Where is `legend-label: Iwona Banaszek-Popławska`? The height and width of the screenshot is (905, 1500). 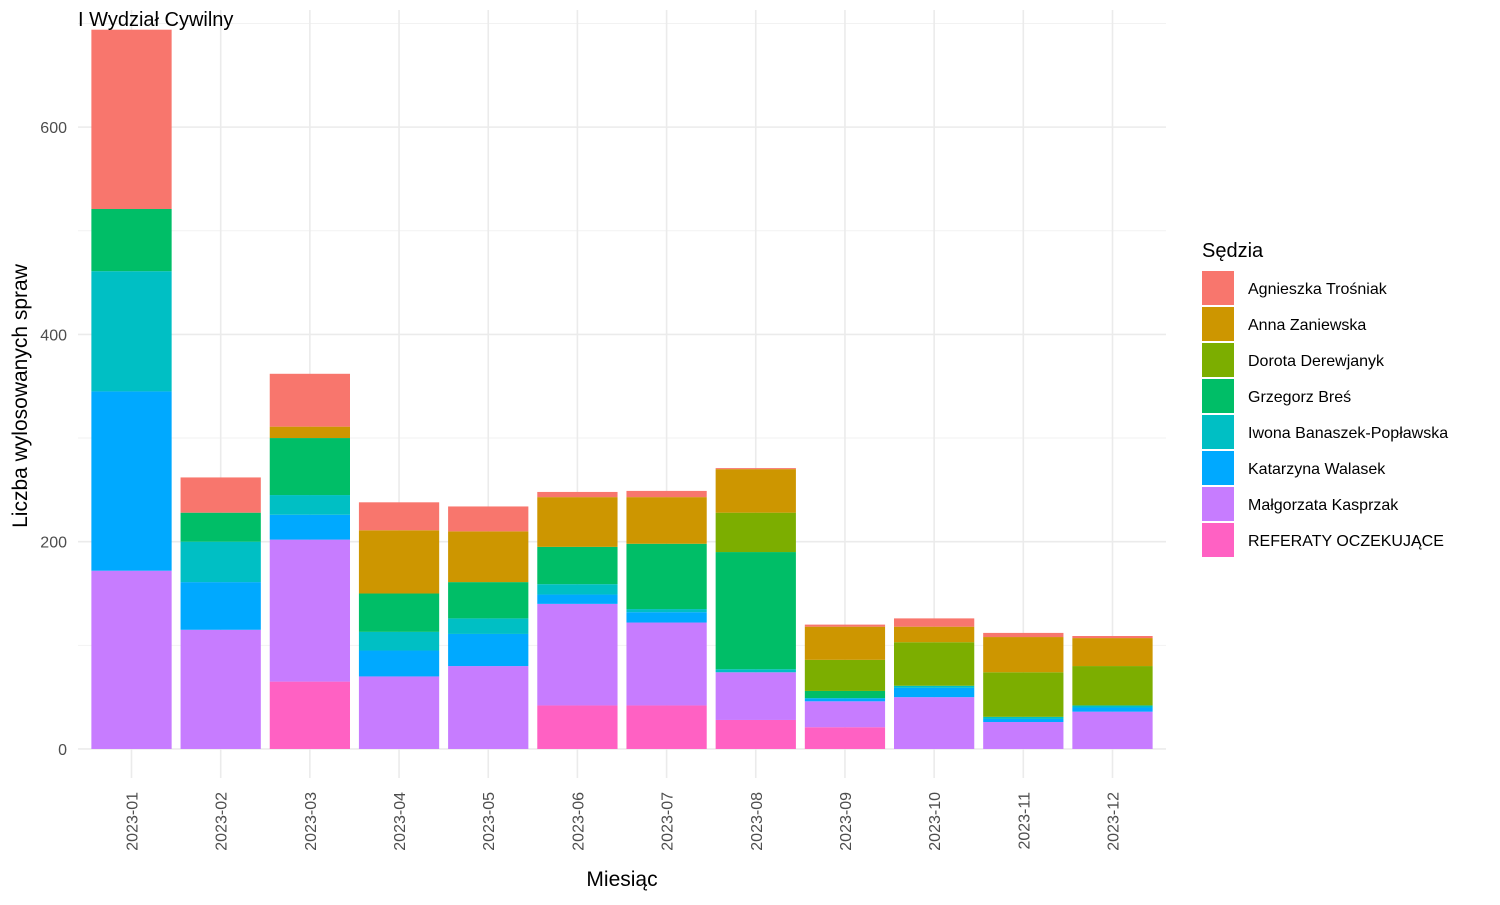
legend-label: Iwona Banaszek-Popławska is located at coordinates (1348, 433).